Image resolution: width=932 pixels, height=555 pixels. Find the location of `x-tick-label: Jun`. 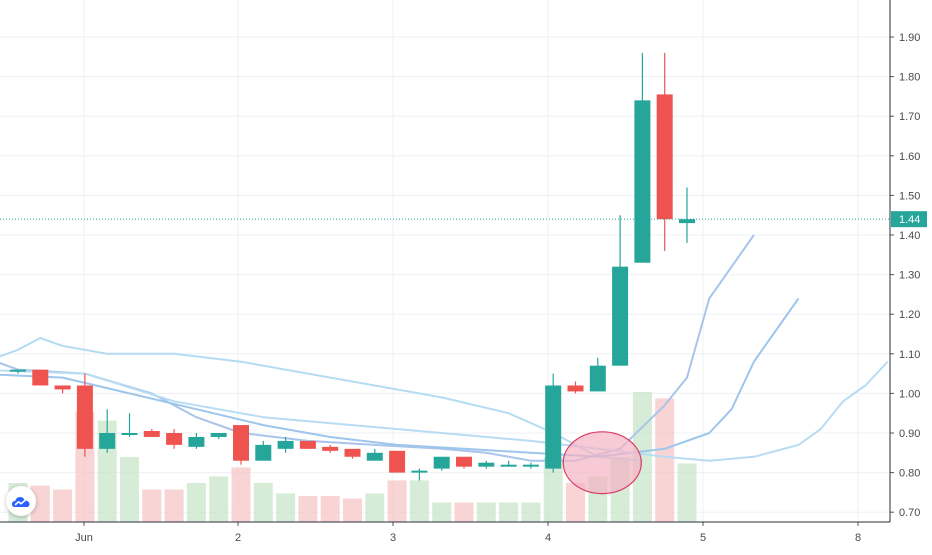

x-tick-label: Jun is located at coordinates (84, 538).